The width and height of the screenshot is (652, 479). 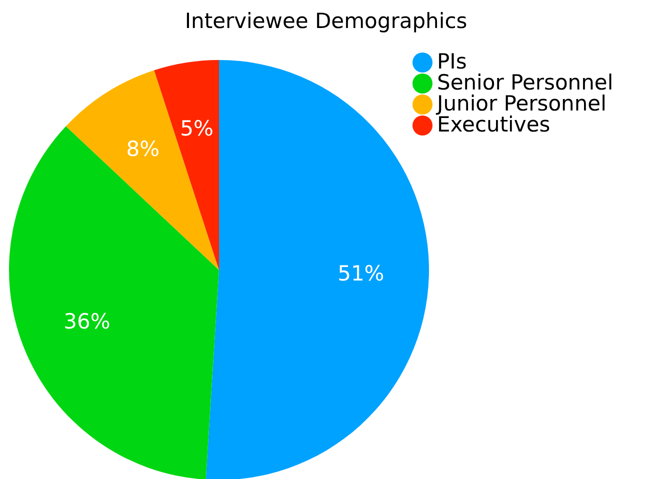 I want to click on data-label: 5%, so click(x=197, y=128).